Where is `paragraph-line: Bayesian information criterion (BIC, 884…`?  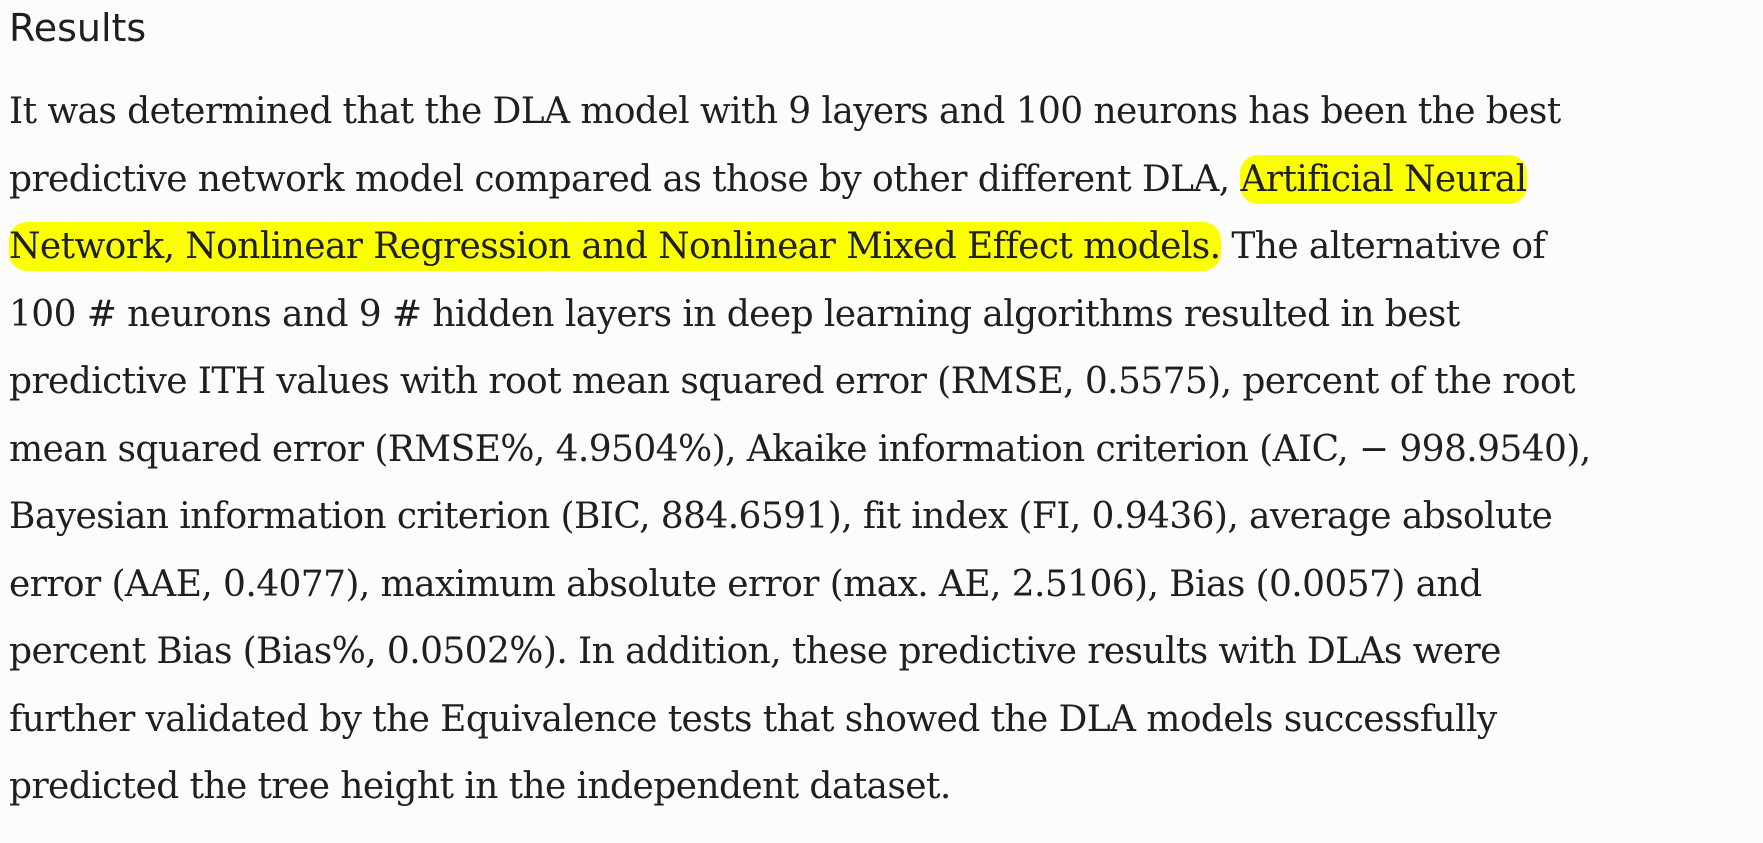 paragraph-line: Bayesian information criterion (BIC, 884… is located at coordinates (781, 516).